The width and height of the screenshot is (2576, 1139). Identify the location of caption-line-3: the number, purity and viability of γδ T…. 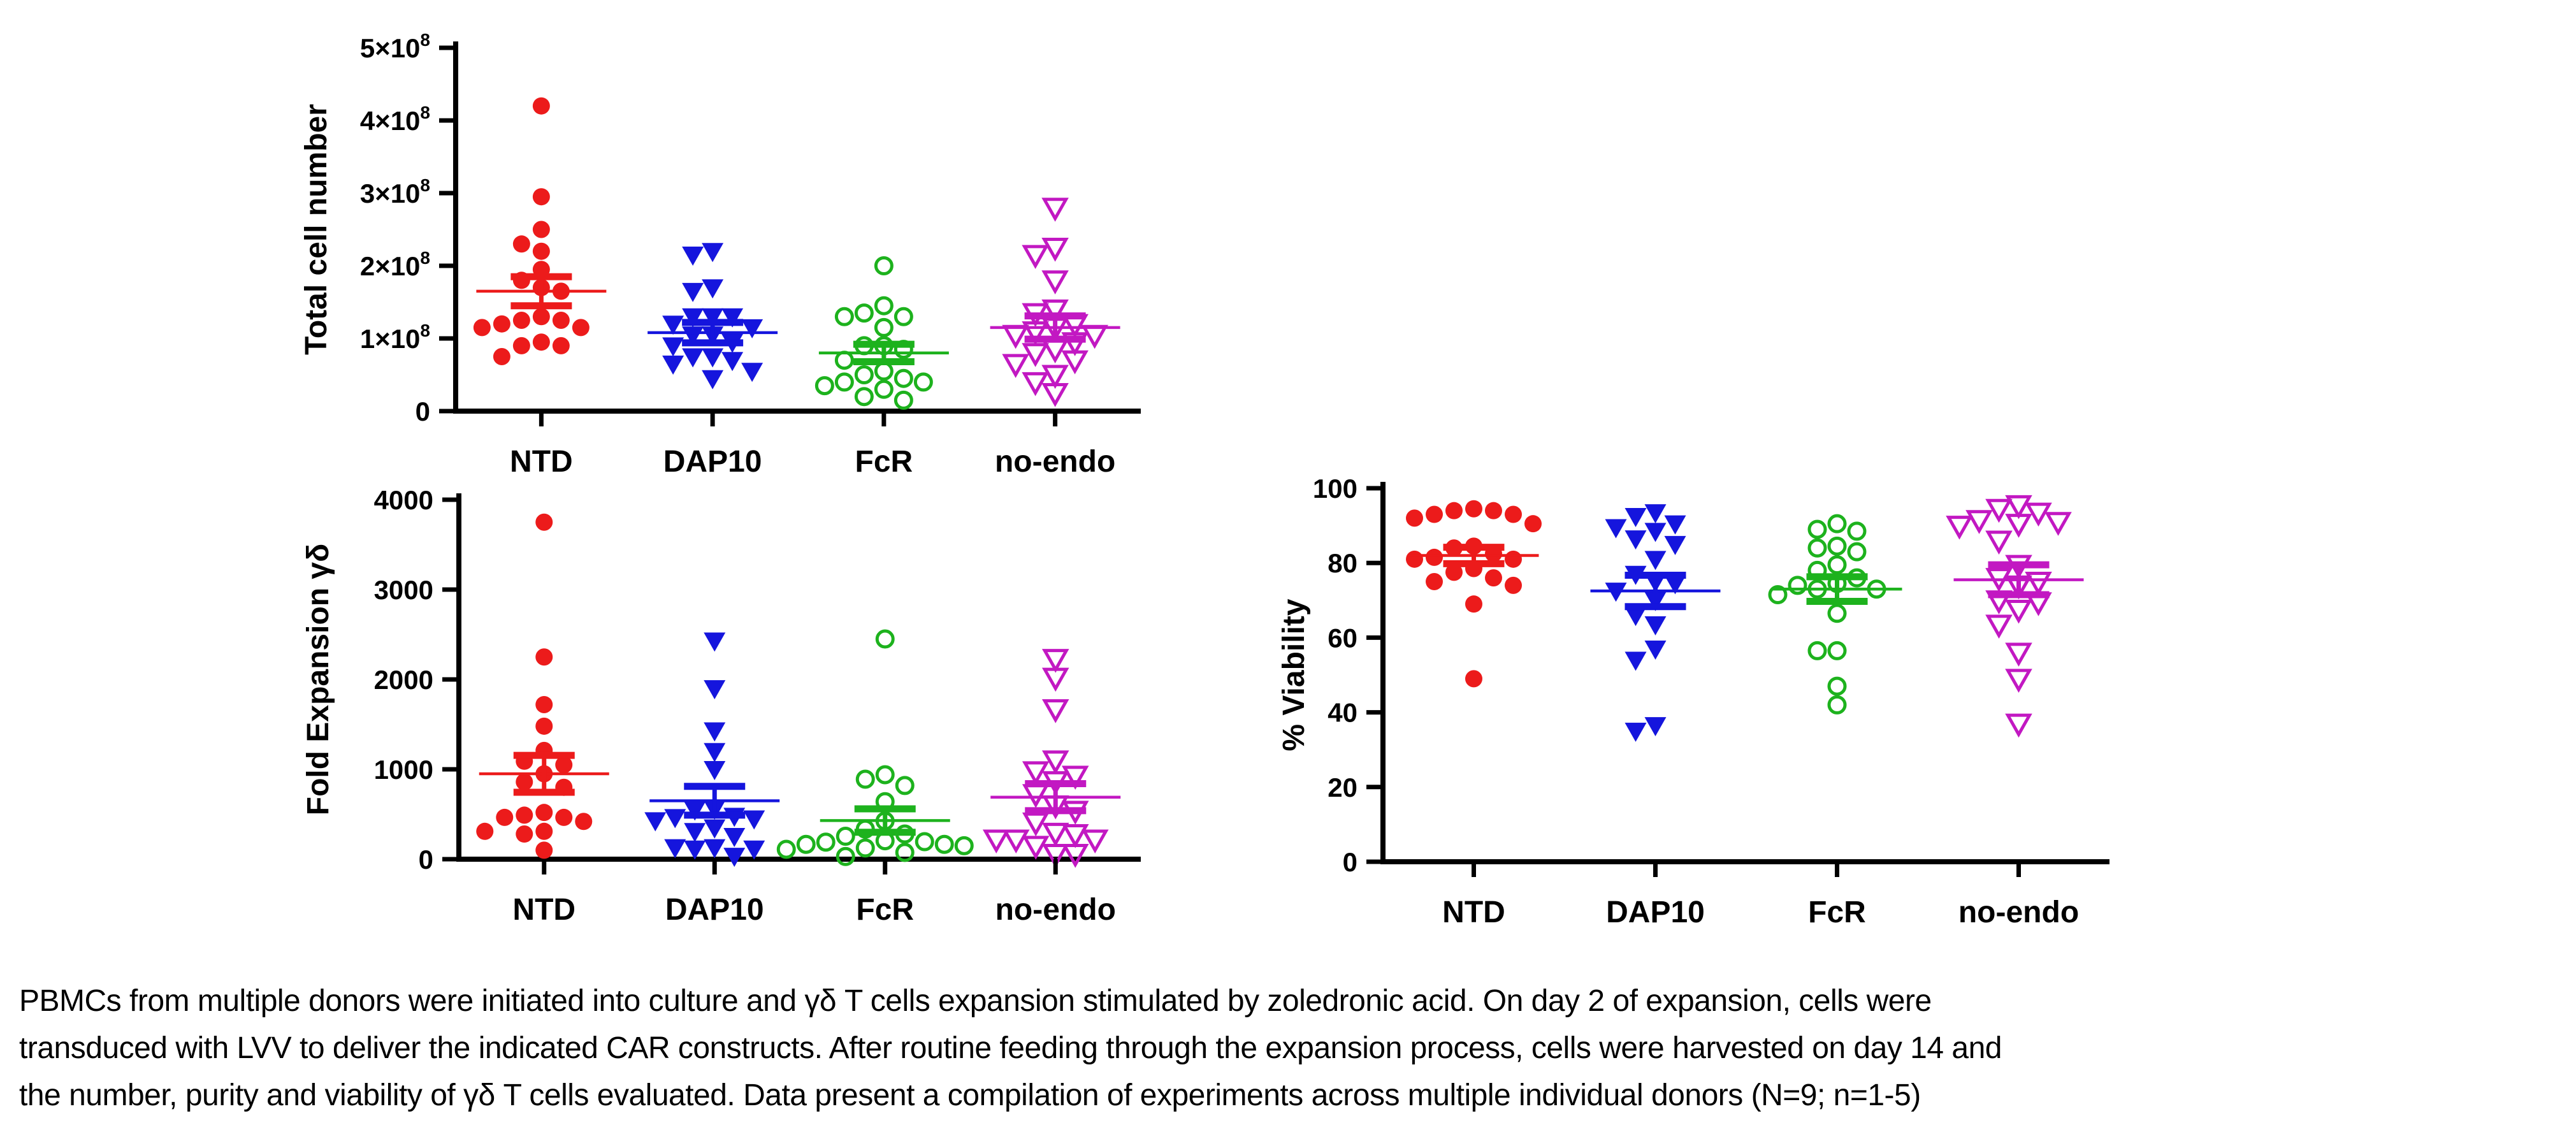
(970, 1095).